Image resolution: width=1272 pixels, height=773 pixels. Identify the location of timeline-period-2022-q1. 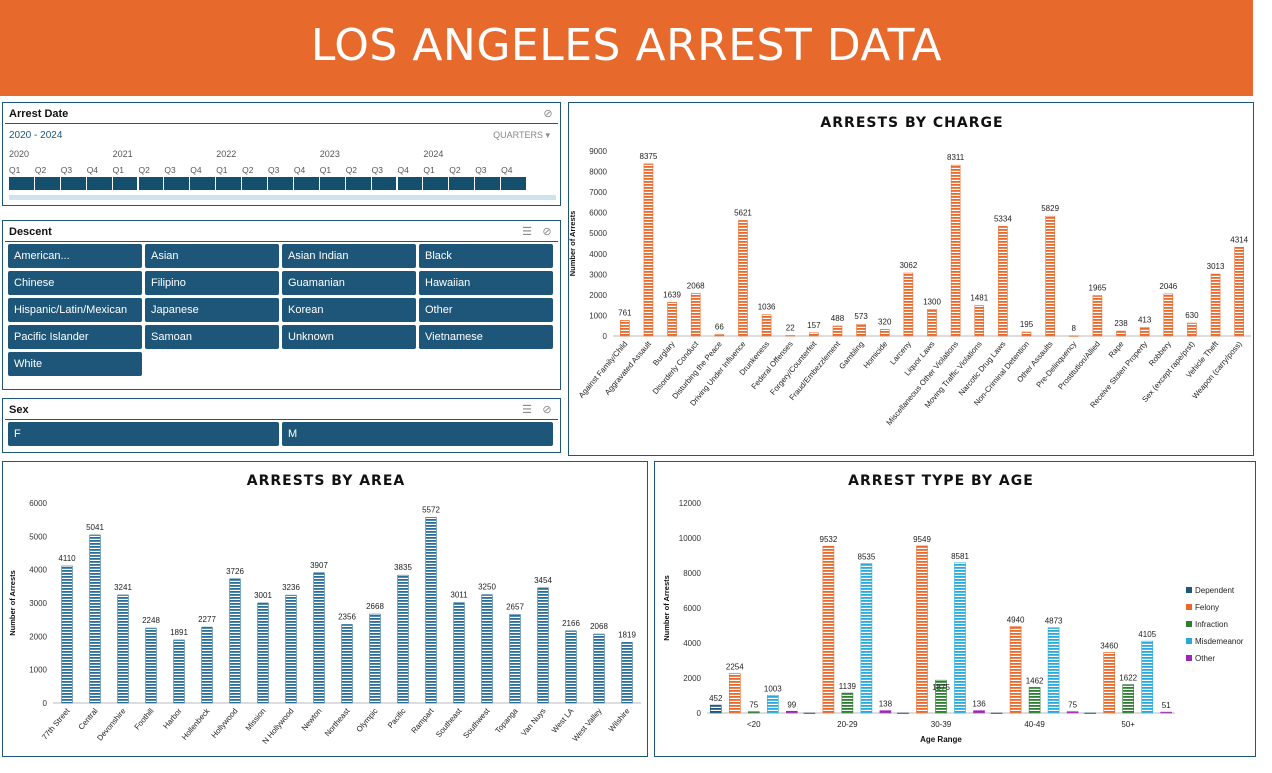
(229, 183).